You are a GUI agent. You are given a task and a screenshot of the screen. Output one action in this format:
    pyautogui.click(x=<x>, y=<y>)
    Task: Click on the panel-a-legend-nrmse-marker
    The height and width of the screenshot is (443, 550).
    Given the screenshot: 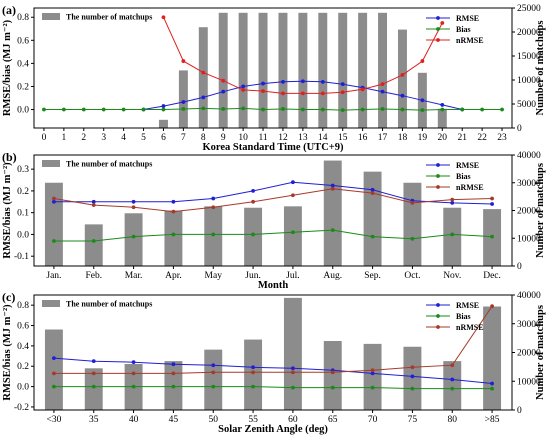 What is the action you would take?
    pyautogui.click(x=438, y=40)
    